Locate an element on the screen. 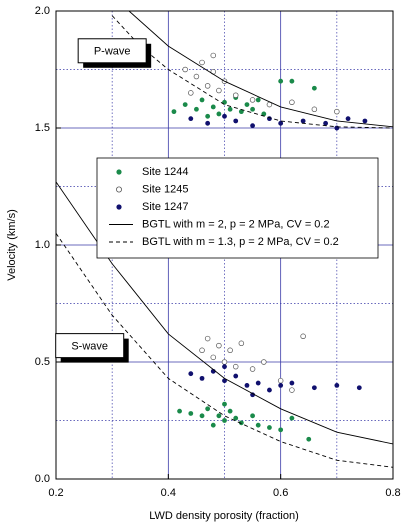 The width and height of the screenshot is (401, 531). x-axis-label: LWD density porosity (fraction) is located at coordinates (224, 516).